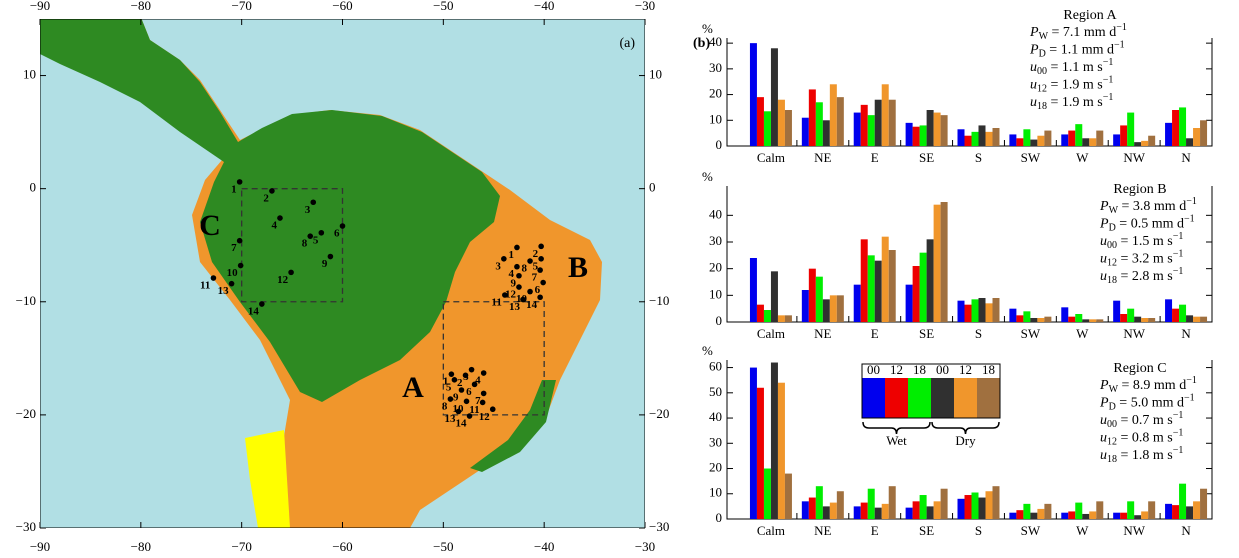 Image resolution: width=1239 pixels, height=558 pixels. What do you see at coordinates (234, 189) in the screenshot?
I see `station-label: 1` at bounding box center [234, 189].